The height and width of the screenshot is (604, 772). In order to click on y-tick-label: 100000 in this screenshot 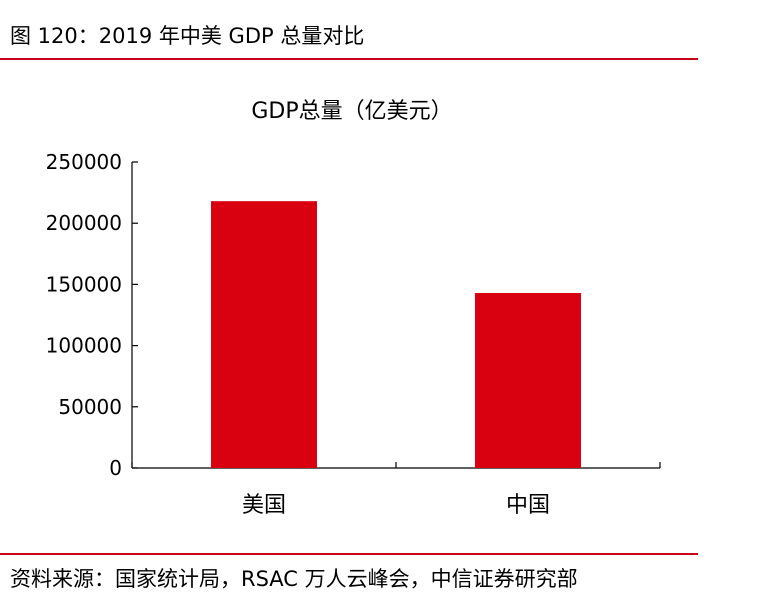, I will do `click(84, 346)`.